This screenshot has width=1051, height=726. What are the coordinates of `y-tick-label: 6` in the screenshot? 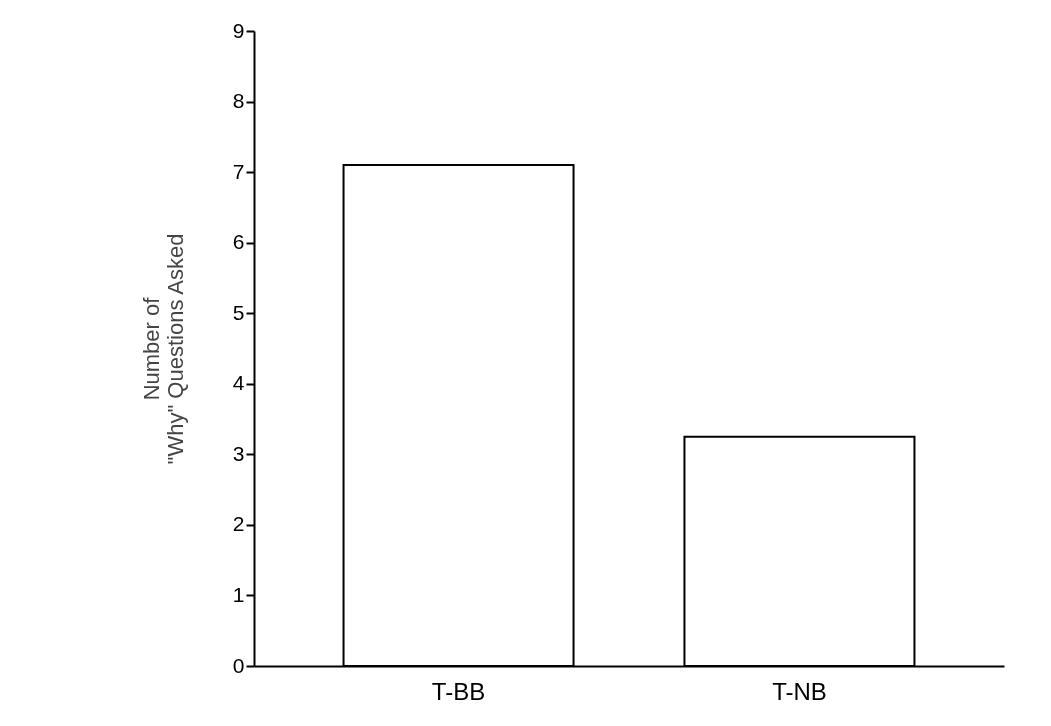 It's located at (238, 242).